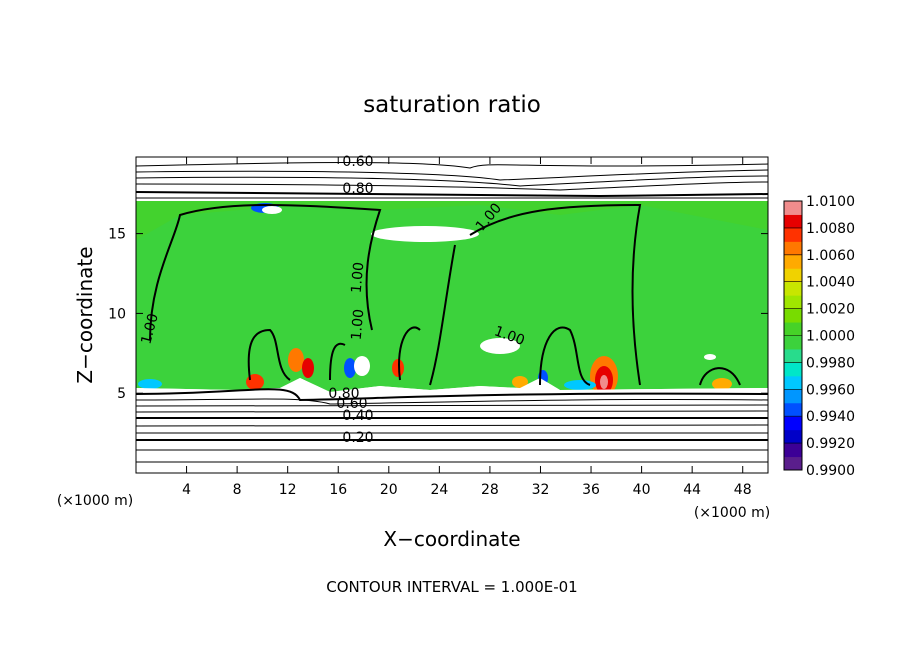 This screenshot has height=658, width=904. What do you see at coordinates (830, 202) in the screenshot?
I see `colorbar-tick-label: 1.0100` at bounding box center [830, 202].